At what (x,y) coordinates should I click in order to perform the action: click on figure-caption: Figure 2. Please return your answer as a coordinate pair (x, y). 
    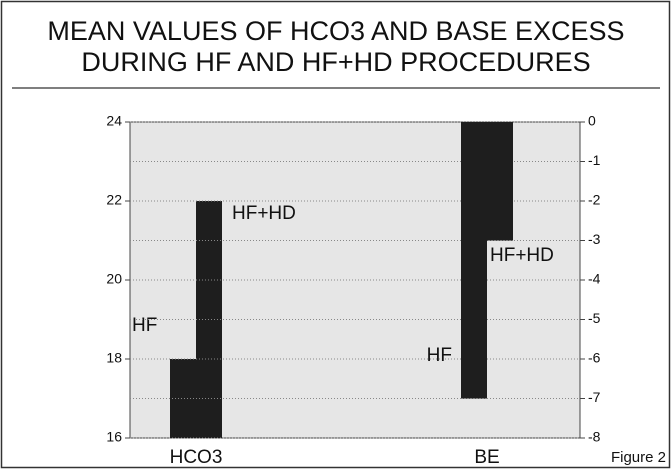
    Looking at the image, I should click on (638, 457).